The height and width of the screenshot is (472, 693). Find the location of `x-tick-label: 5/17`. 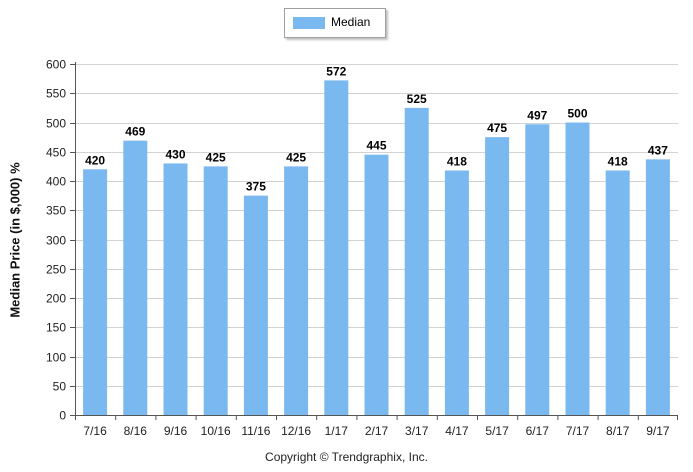

x-tick-label: 5/17 is located at coordinates (497, 431).